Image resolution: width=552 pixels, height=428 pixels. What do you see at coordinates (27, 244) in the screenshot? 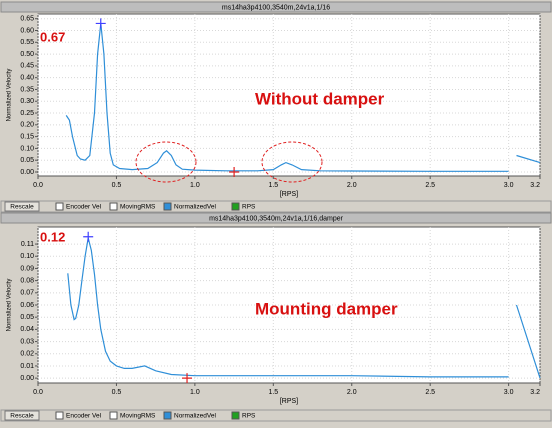
I see `y-tick-label: 0.11` at bounding box center [27, 244].